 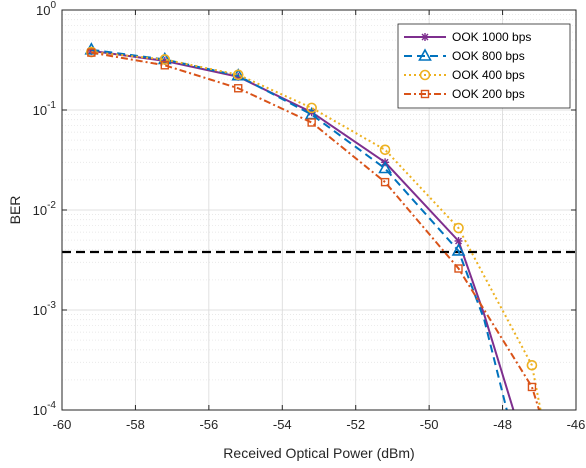 What do you see at coordinates (318, 453) in the screenshot?
I see `x-axis-label: Received Optical Power (dBm)` at bounding box center [318, 453].